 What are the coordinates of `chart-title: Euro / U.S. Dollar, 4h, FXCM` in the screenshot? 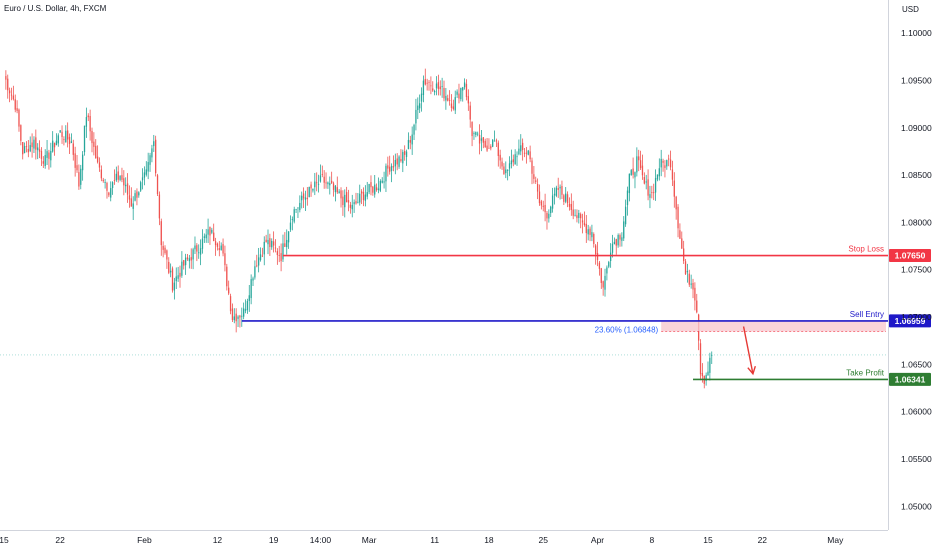 It's located at (55, 8).